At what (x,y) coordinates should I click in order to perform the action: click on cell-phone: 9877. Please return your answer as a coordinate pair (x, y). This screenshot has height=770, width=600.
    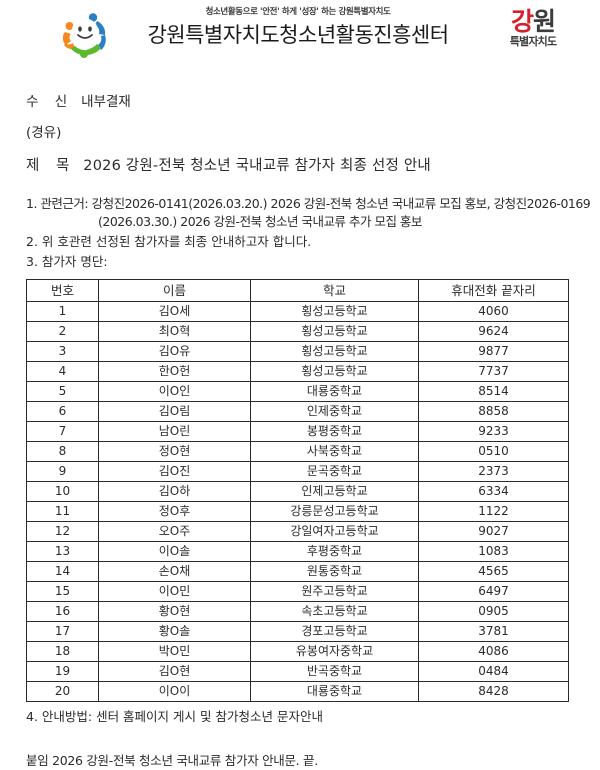
    Looking at the image, I should click on (493, 351).